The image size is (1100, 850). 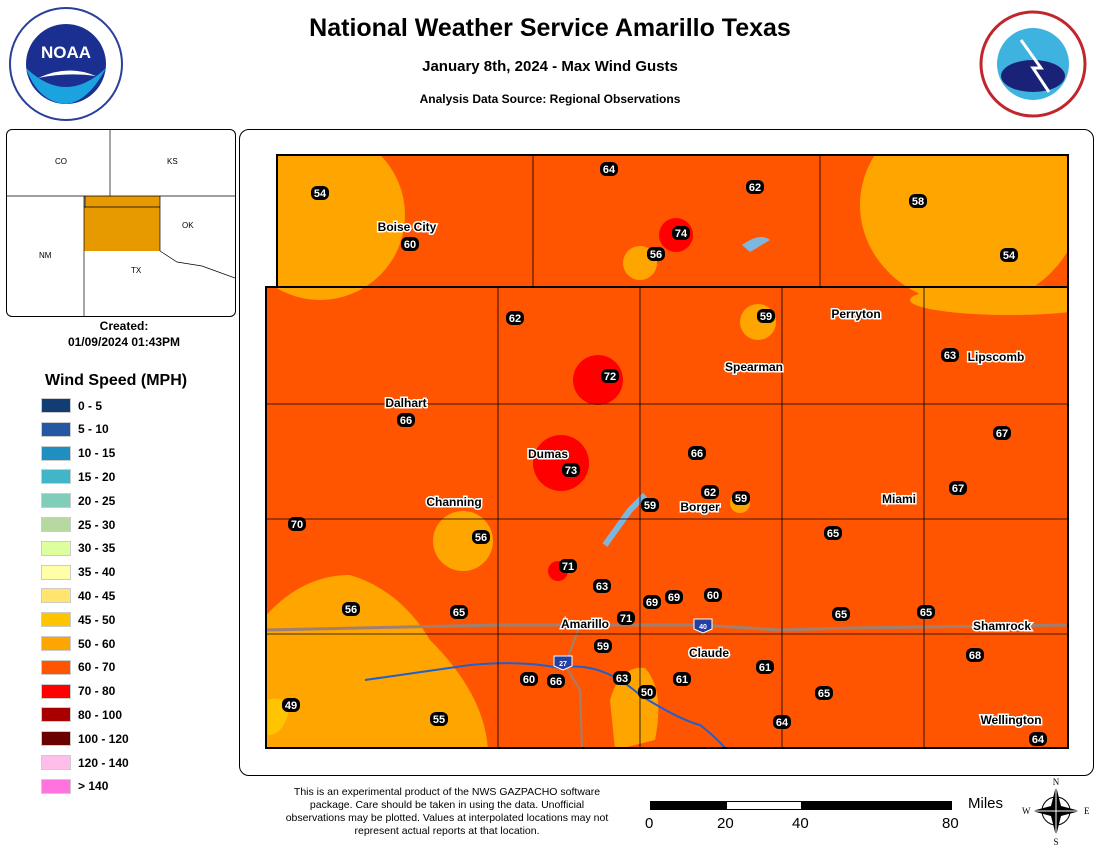 I want to click on legend-label: 50 - 60, so click(x=97, y=643).